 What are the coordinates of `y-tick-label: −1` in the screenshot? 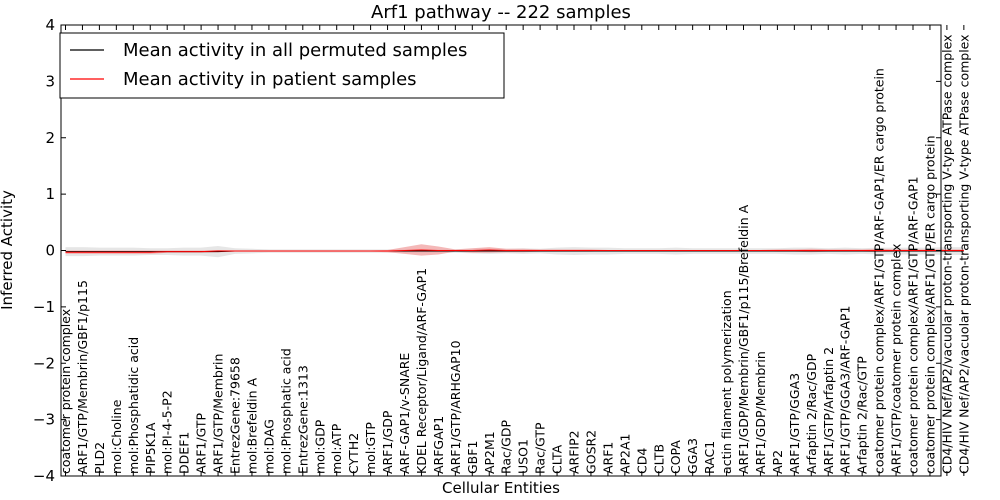 It's located at (44, 307).